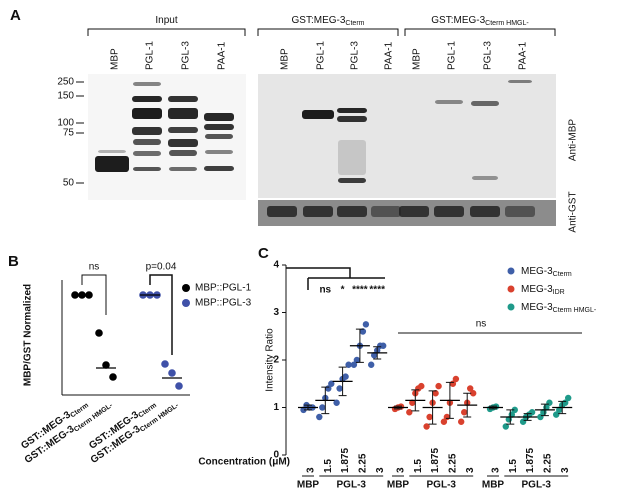 The image size is (617, 494). Describe the element at coordinates (559, 308) in the screenshot. I see `legend-label: MEG-3Cterm HMGL-` at that location.